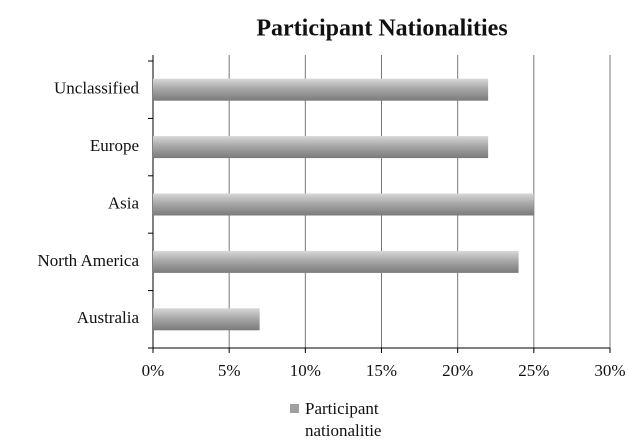 The width and height of the screenshot is (629, 443). Describe the element at coordinates (381, 29) in the screenshot. I see `chart-title: Participant Nationalities` at that location.